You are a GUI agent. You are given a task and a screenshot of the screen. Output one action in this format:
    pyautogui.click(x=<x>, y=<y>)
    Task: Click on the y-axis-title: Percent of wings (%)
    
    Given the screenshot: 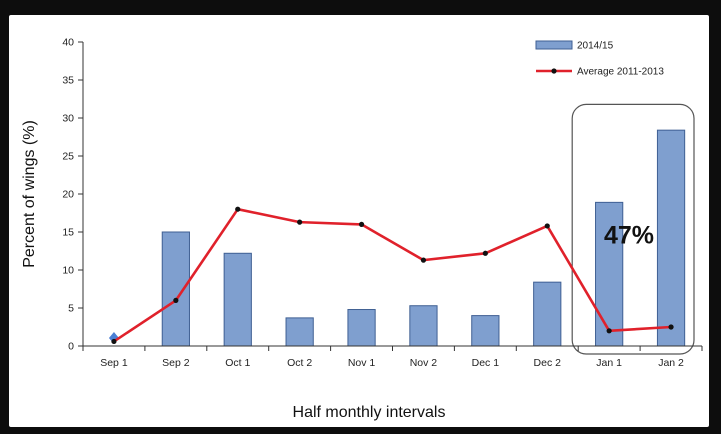 What is the action you would take?
    pyautogui.click(x=29, y=194)
    